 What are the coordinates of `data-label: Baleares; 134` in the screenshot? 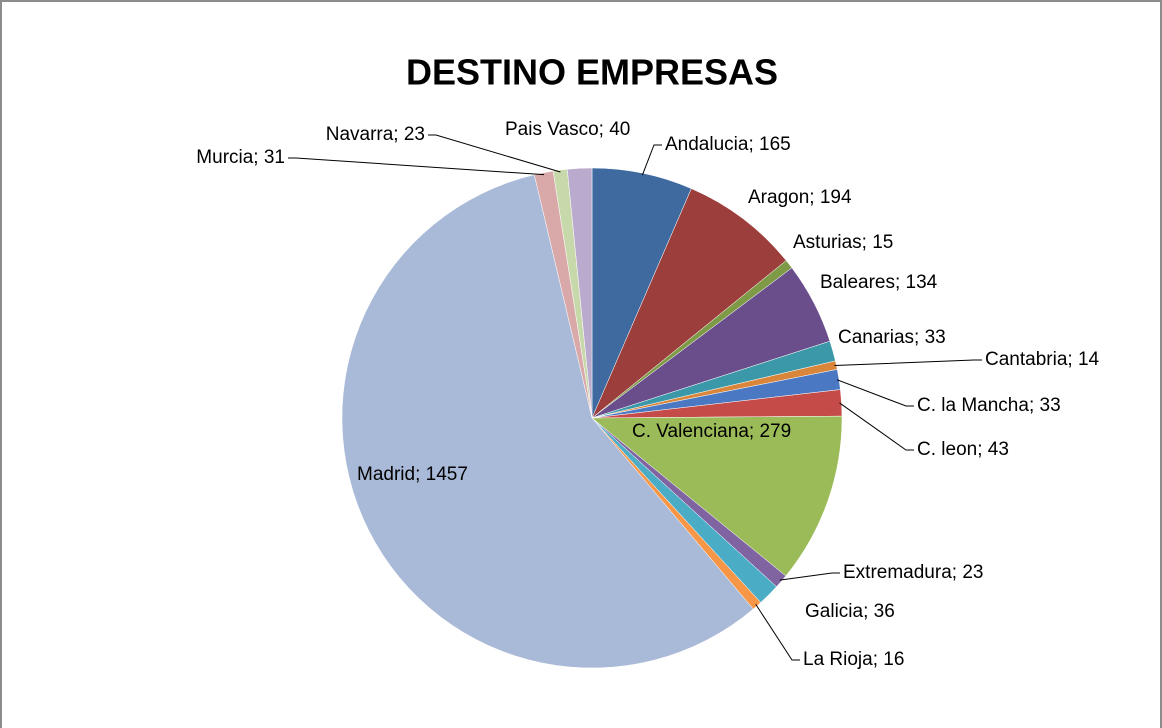 It's located at (879, 282).